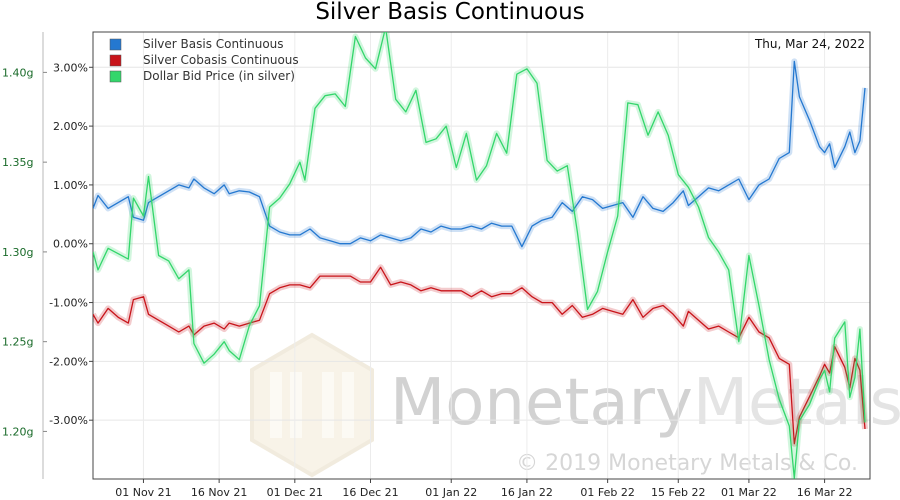  Describe the element at coordinates (678, 492) in the screenshot. I see `x-tick-label: 15 Feb 22` at that location.